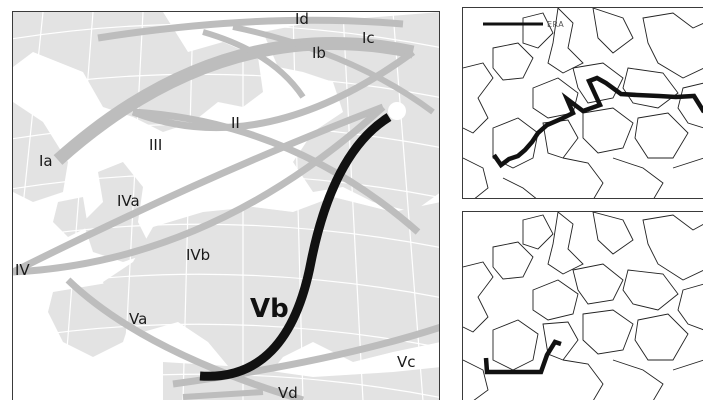  I want to click on label-vd: Vd, so click(288, 392).